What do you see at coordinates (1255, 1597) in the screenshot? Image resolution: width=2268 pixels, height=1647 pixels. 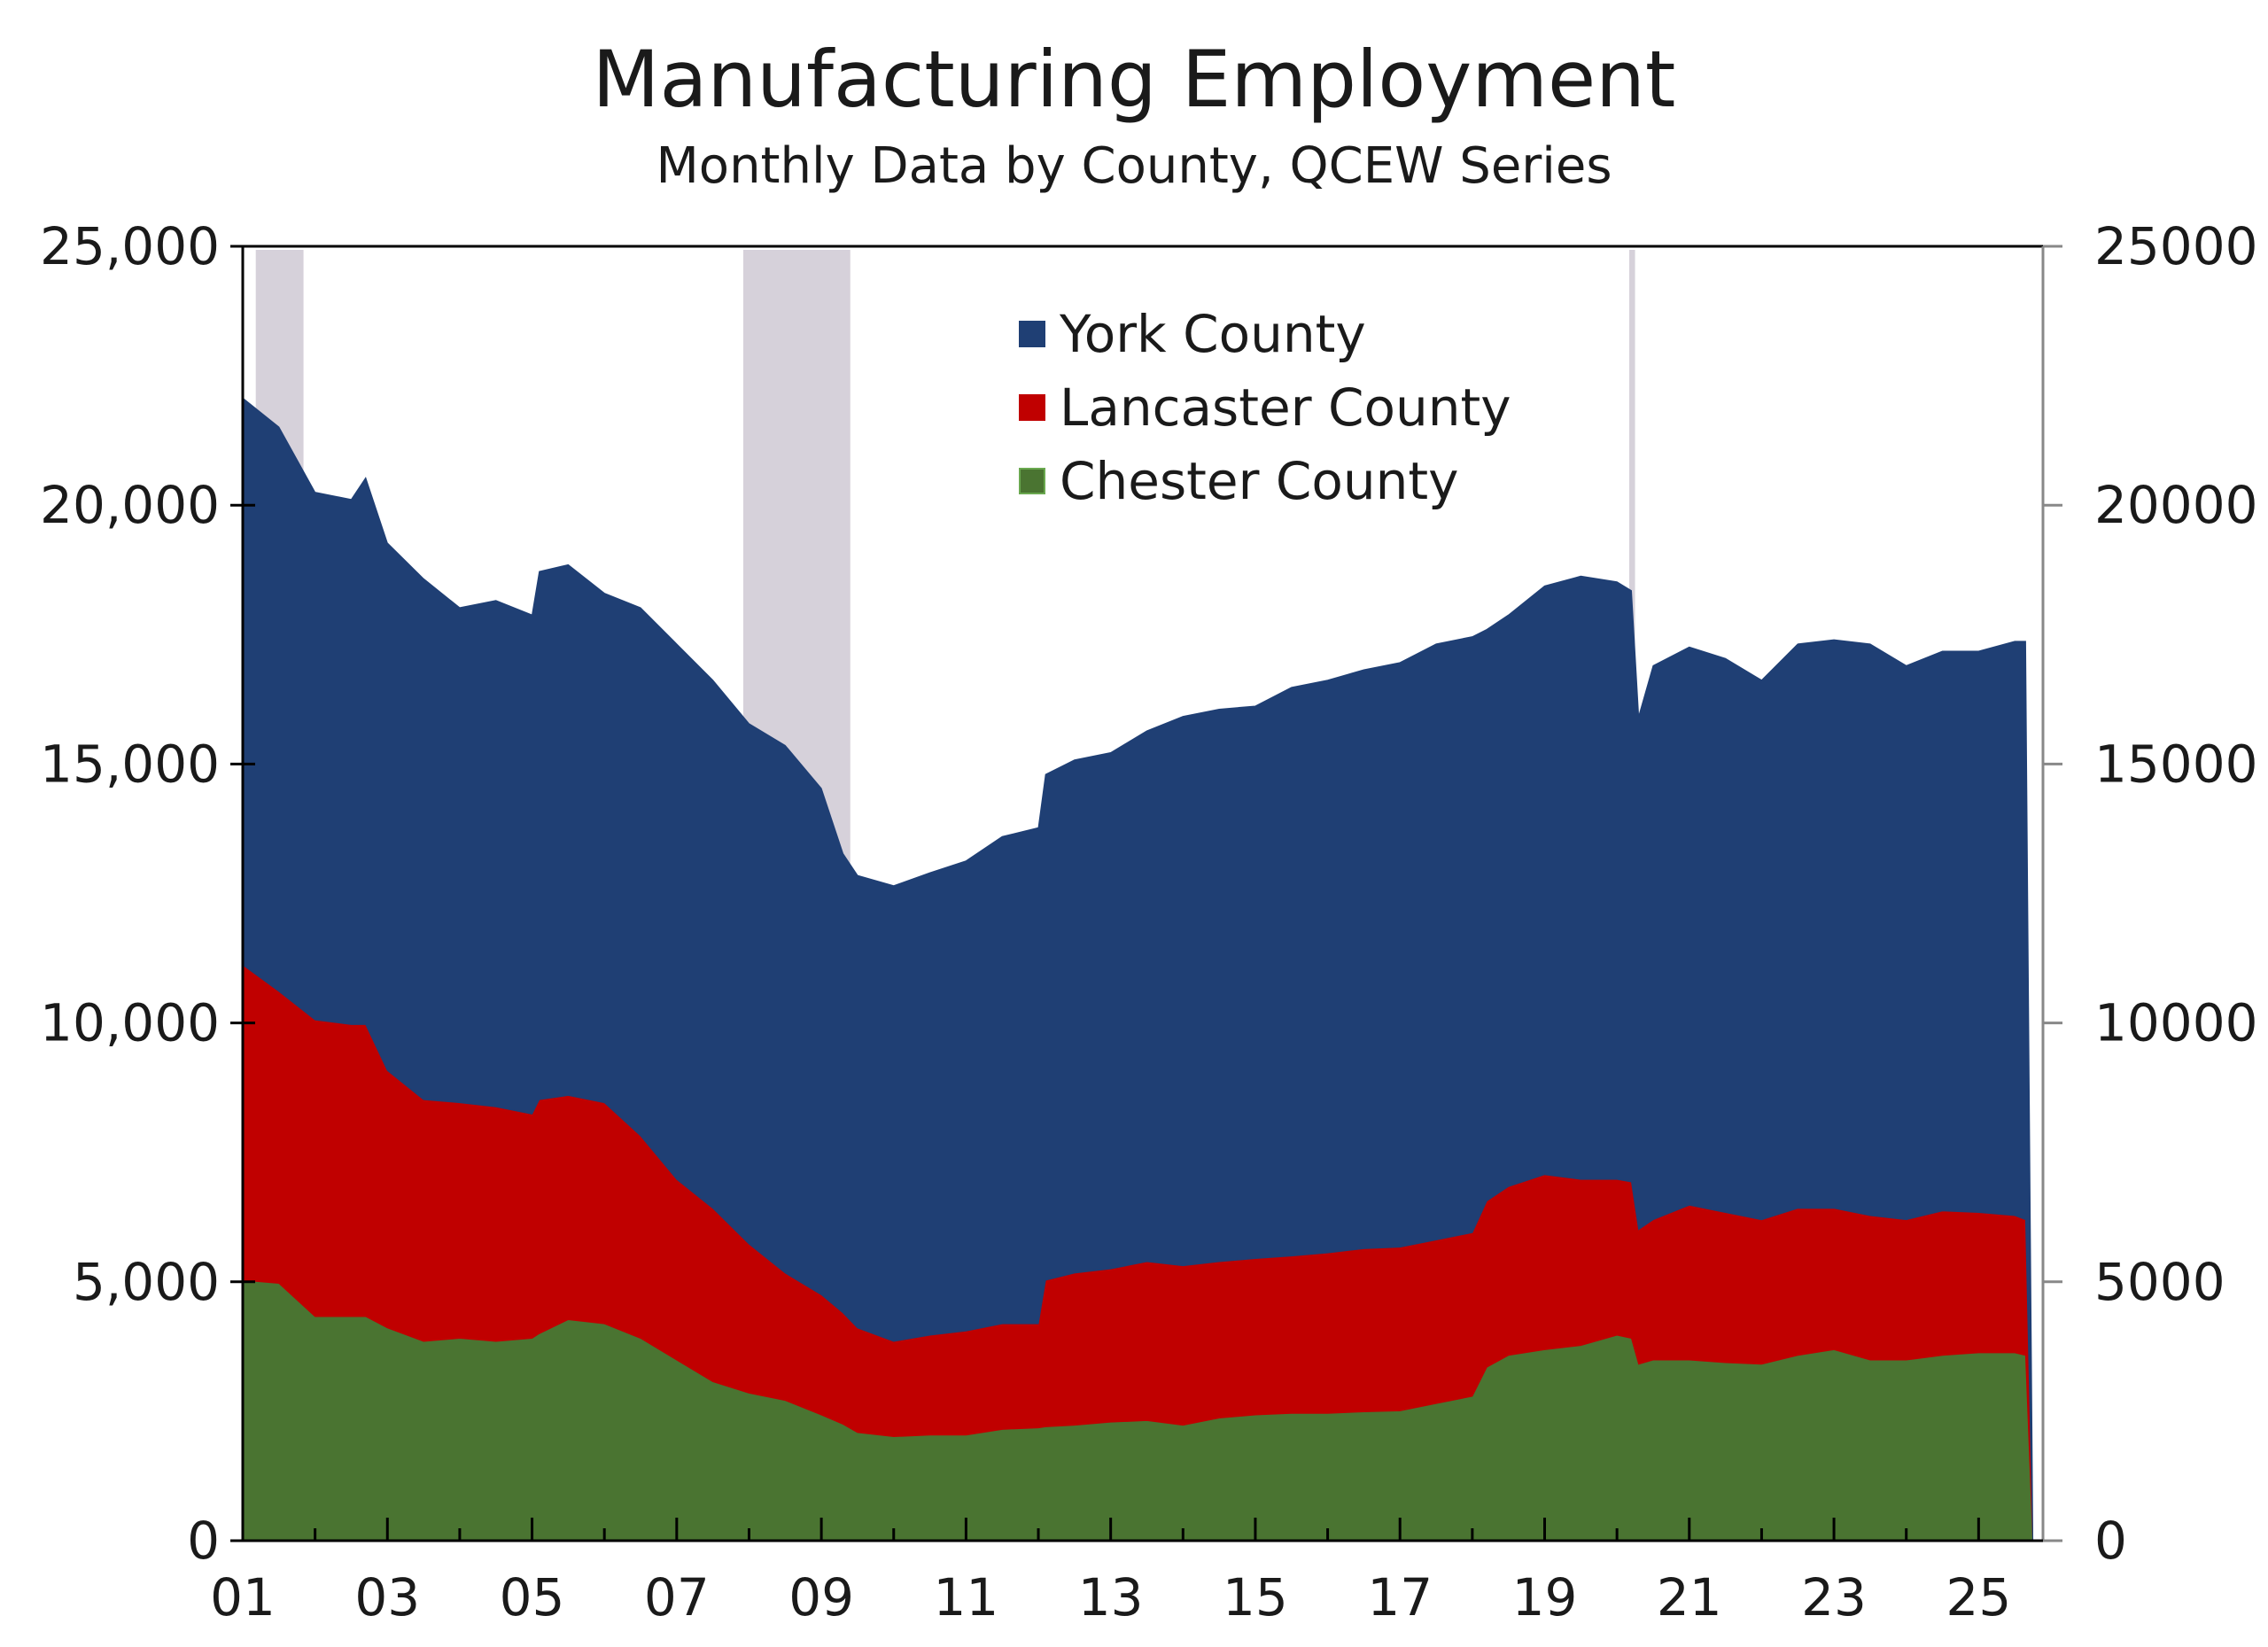 I see `x-tick-label: 15` at bounding box center [1255, 1597].